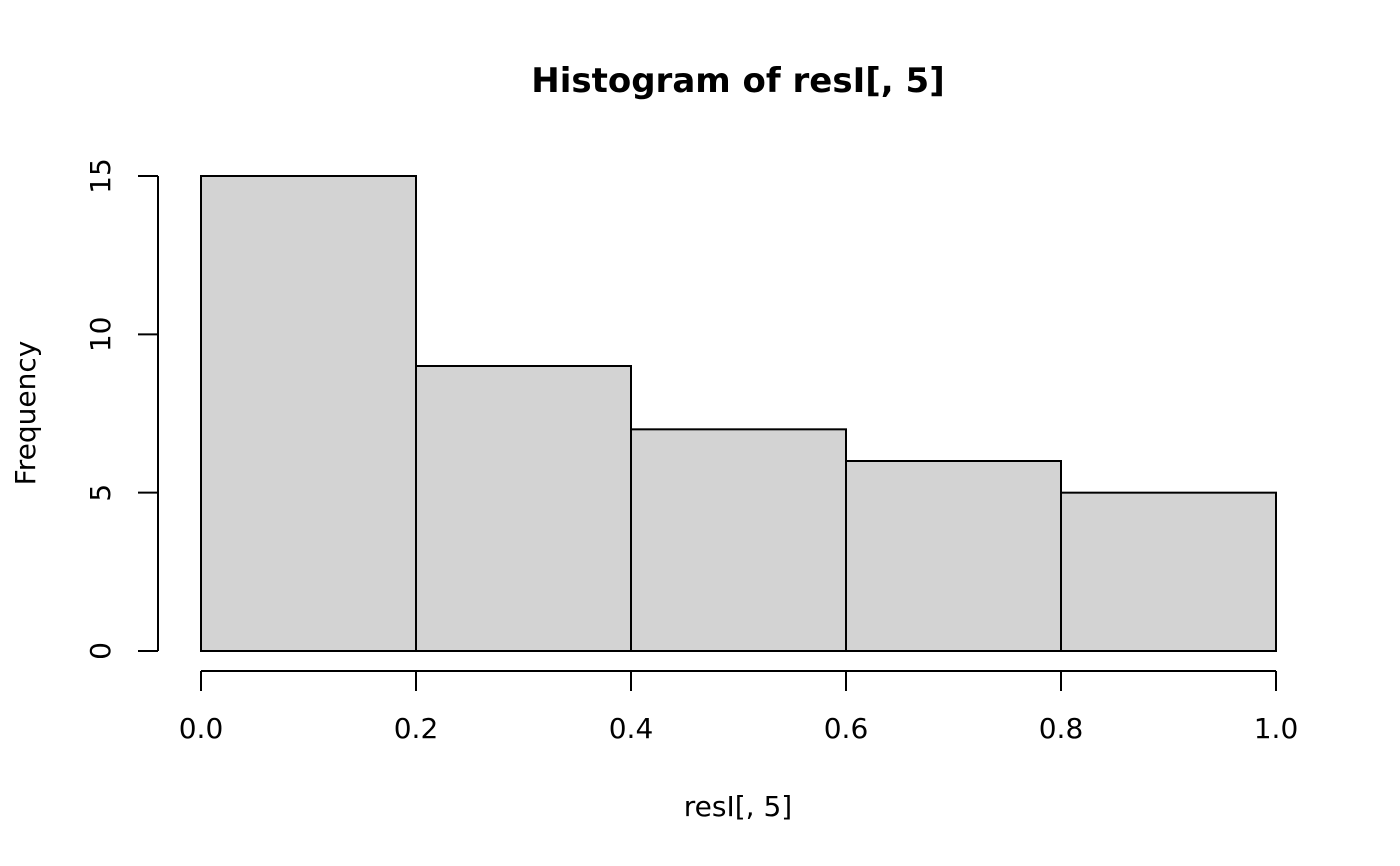 This screenshot has width=1400, height=866. Describe the element at coordinates (416, 728) in the screenshot. I see `x-tick-label-1: 0.2` at that location.